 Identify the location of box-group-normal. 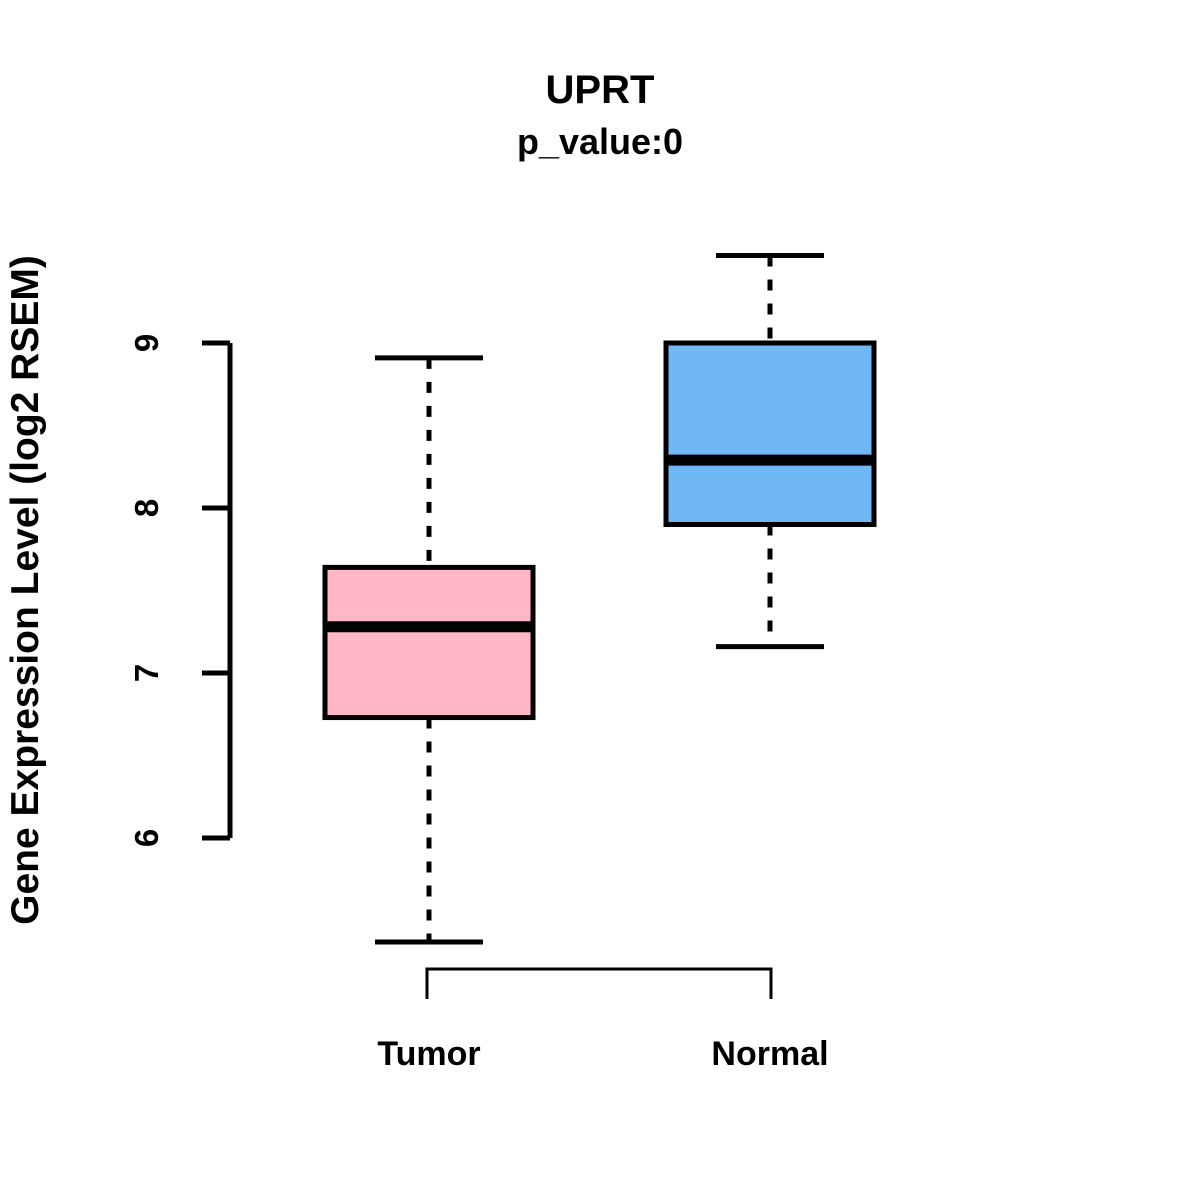
(770, 451).